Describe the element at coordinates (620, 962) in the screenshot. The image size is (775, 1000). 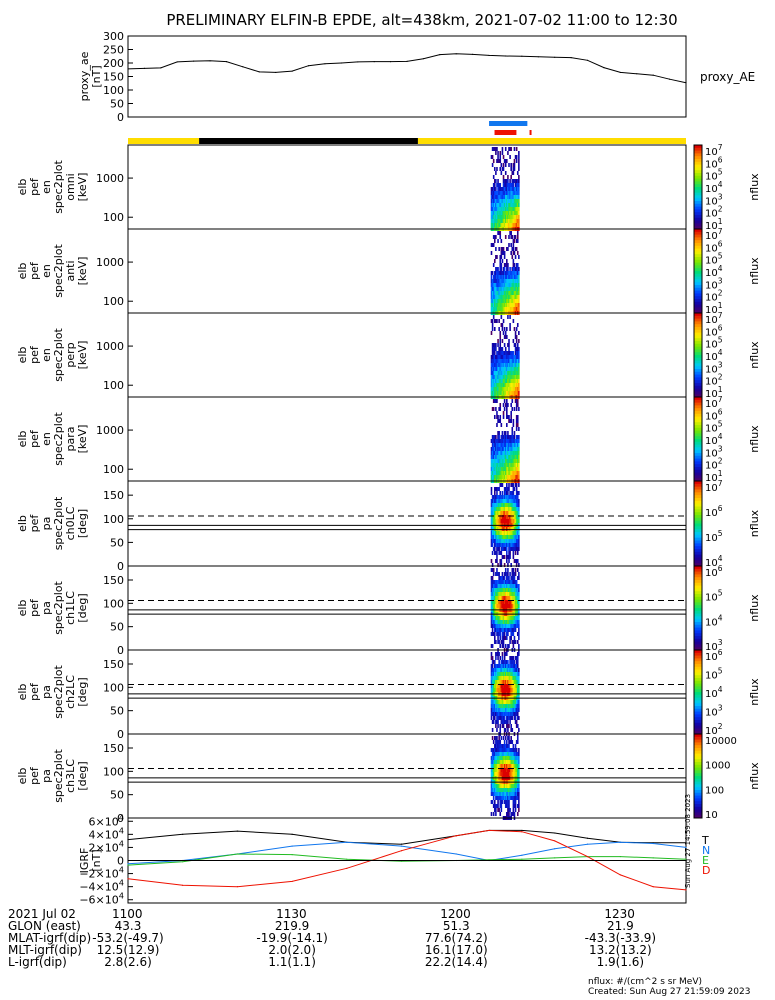
I see `footer-value-4-3: 1.9(1.6)` at that location.